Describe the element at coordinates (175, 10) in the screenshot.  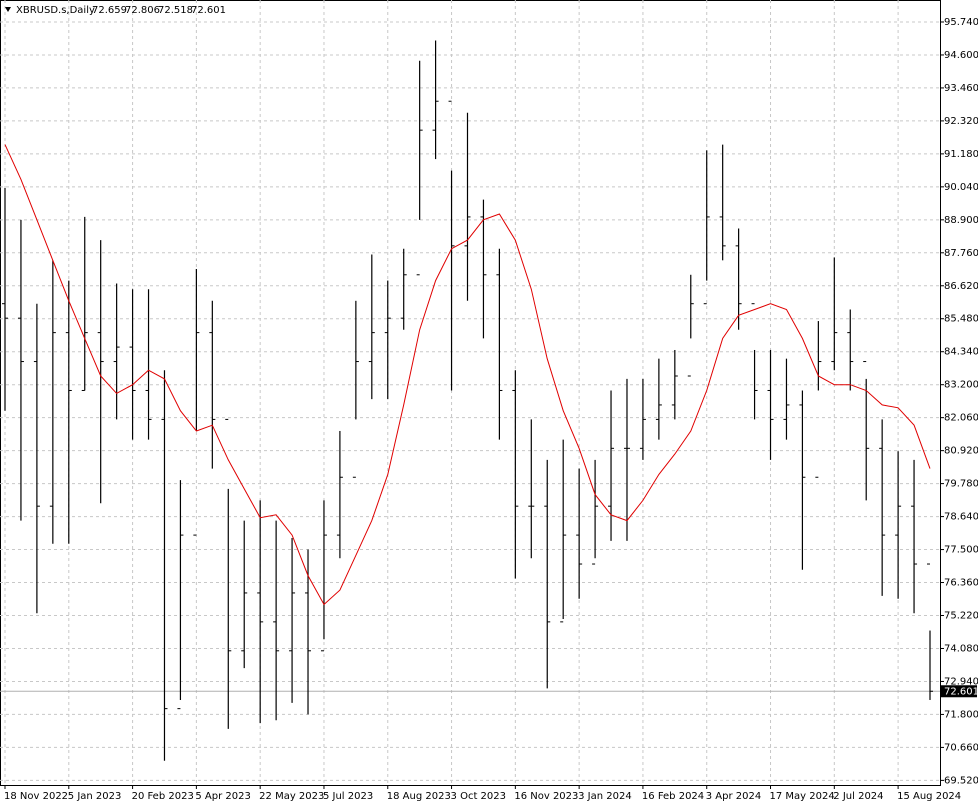
I see `header-low: 72.518` at that location.